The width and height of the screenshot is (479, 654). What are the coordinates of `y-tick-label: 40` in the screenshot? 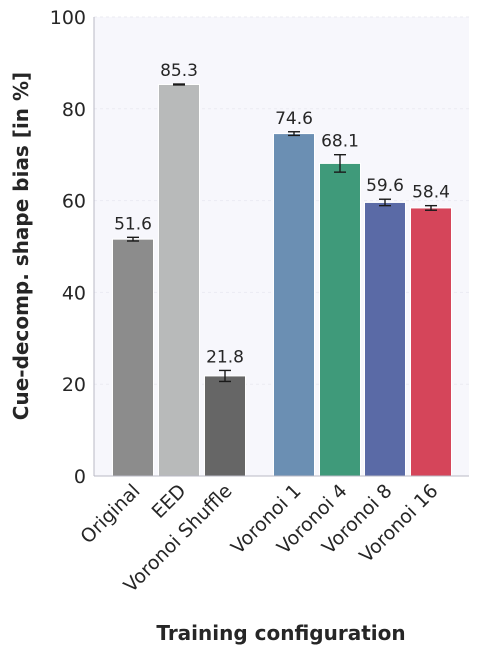 It's located at (74, 293).